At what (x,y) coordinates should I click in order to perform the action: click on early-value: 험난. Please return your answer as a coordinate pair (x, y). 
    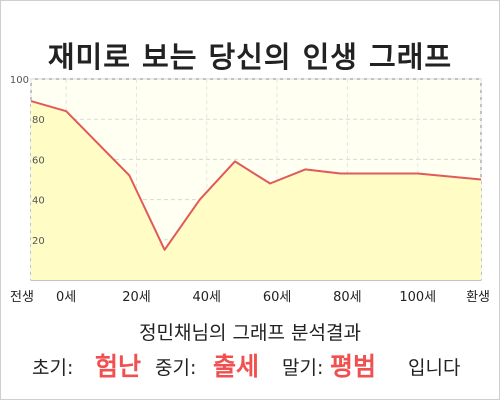
    Looking at the image, I should click on (118, 366).